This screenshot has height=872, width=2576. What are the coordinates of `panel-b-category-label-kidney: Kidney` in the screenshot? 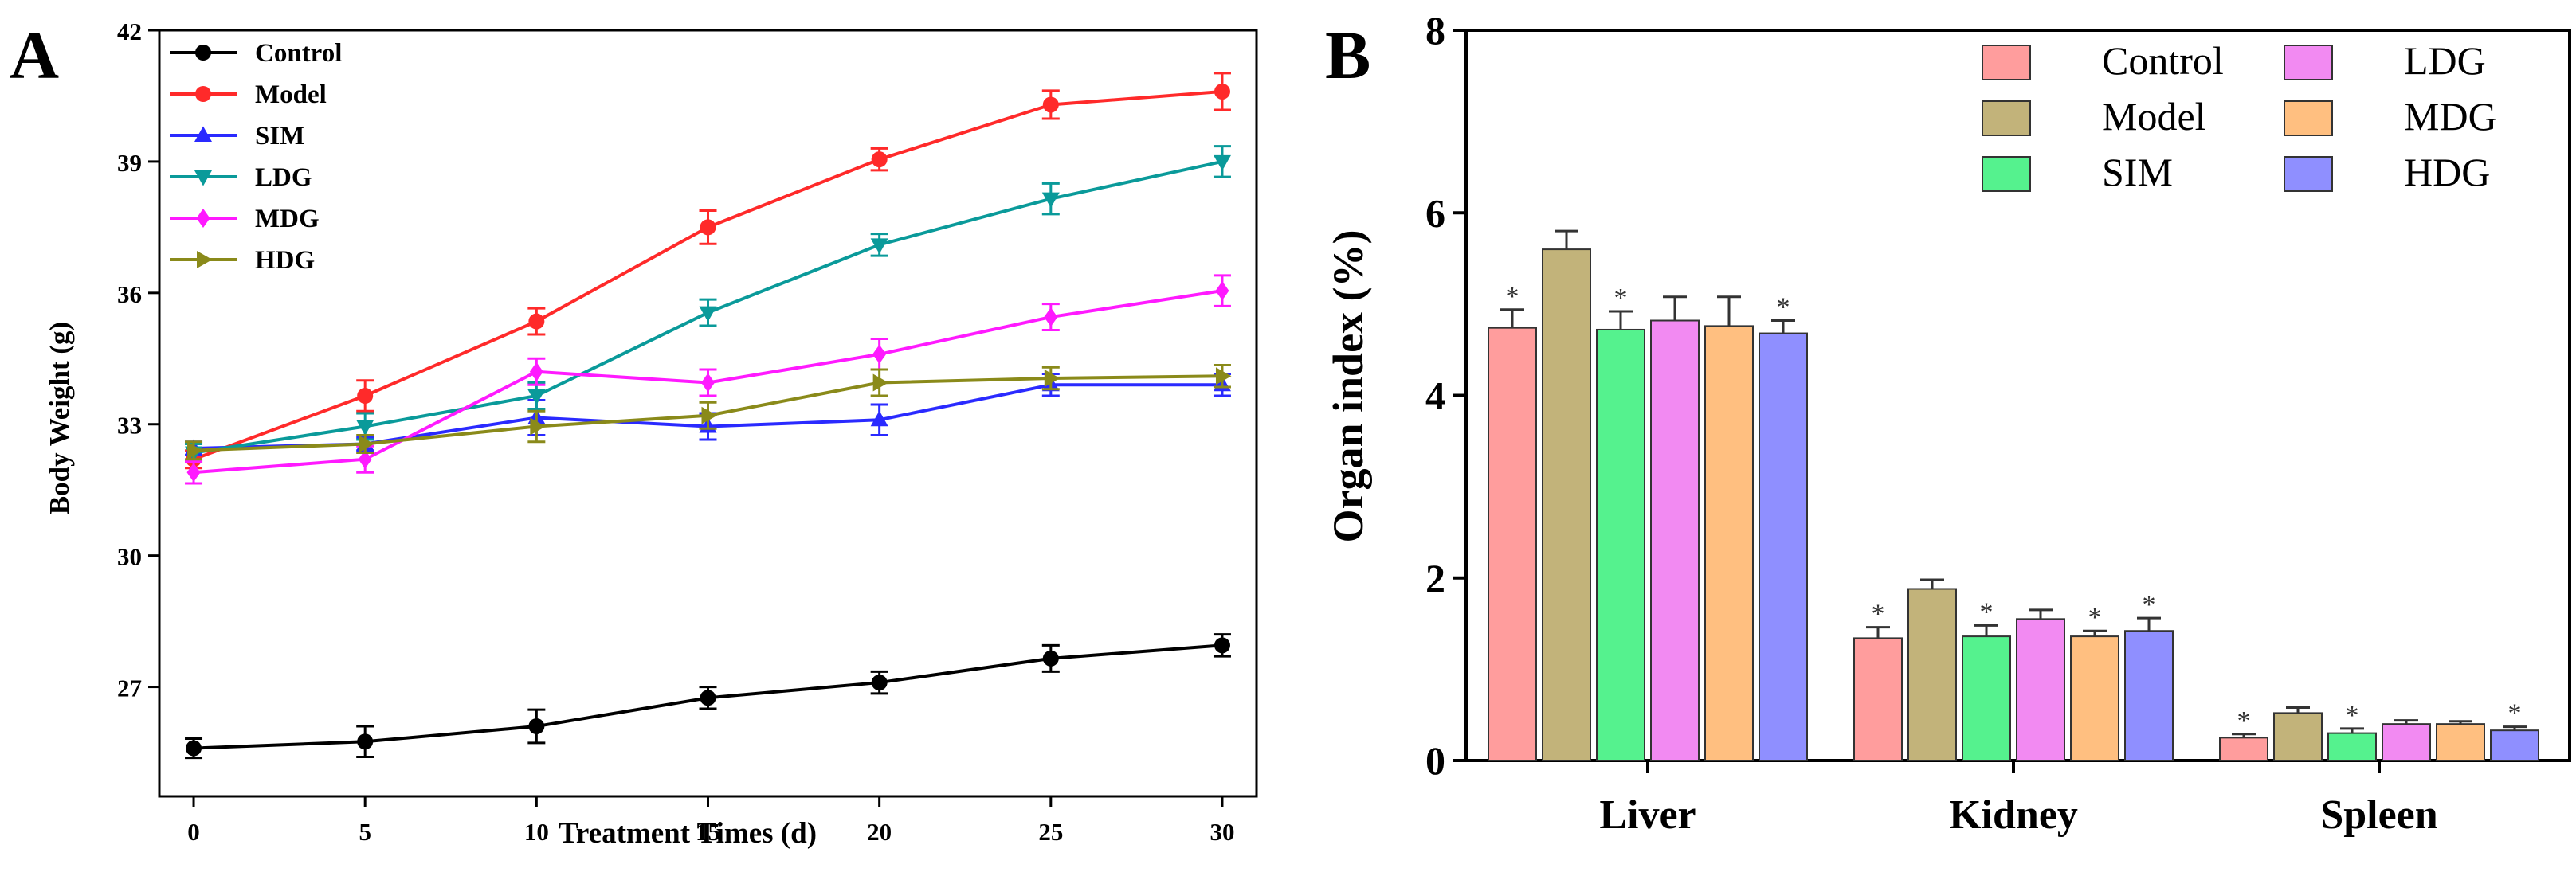 It's located at (2013, 815).